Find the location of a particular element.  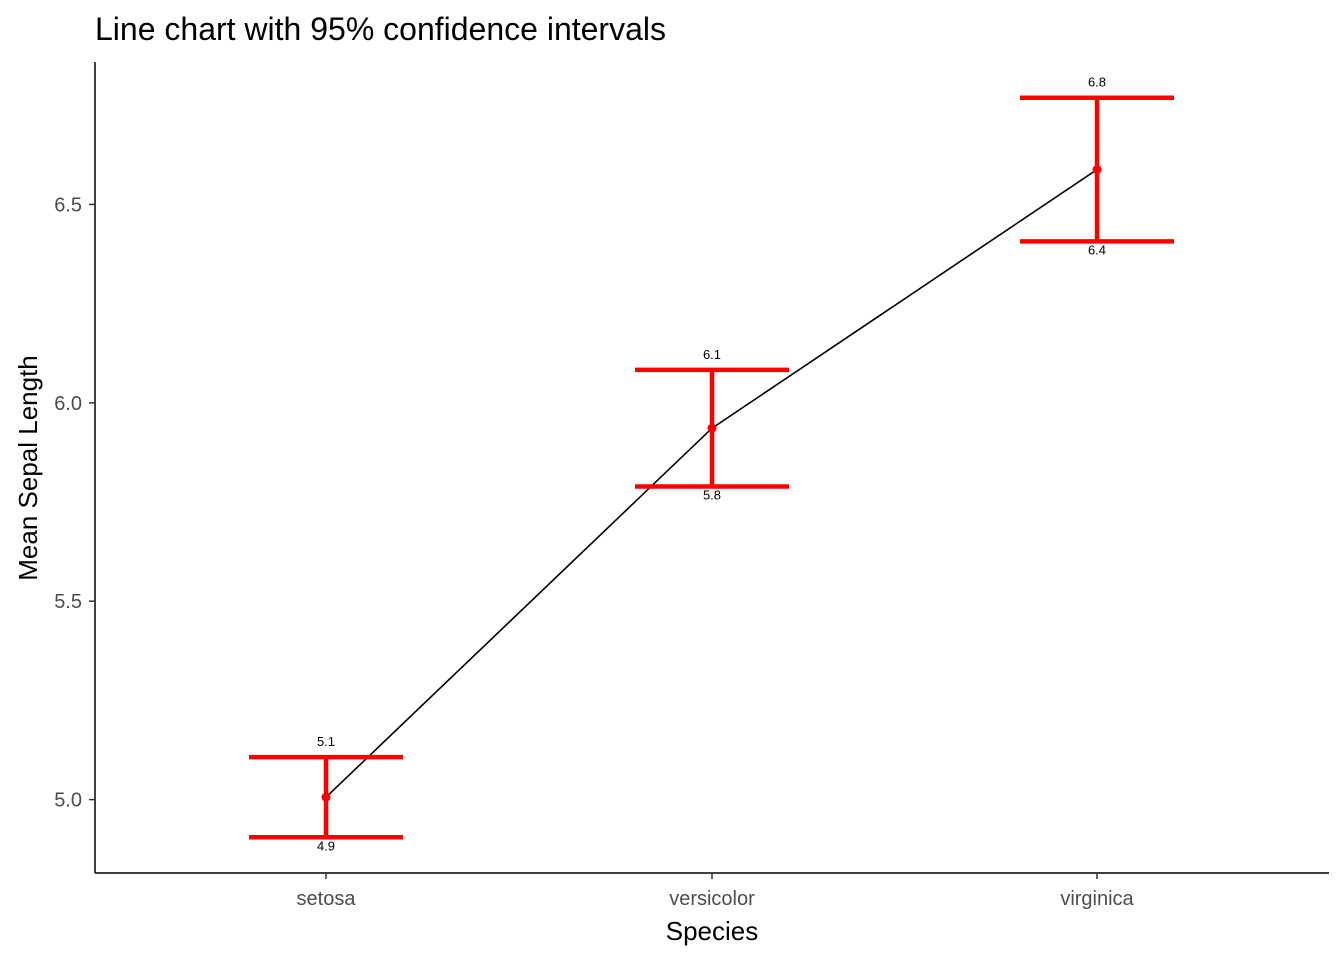

y-tick-label: 5.5 is located at coordinates (68, 602).